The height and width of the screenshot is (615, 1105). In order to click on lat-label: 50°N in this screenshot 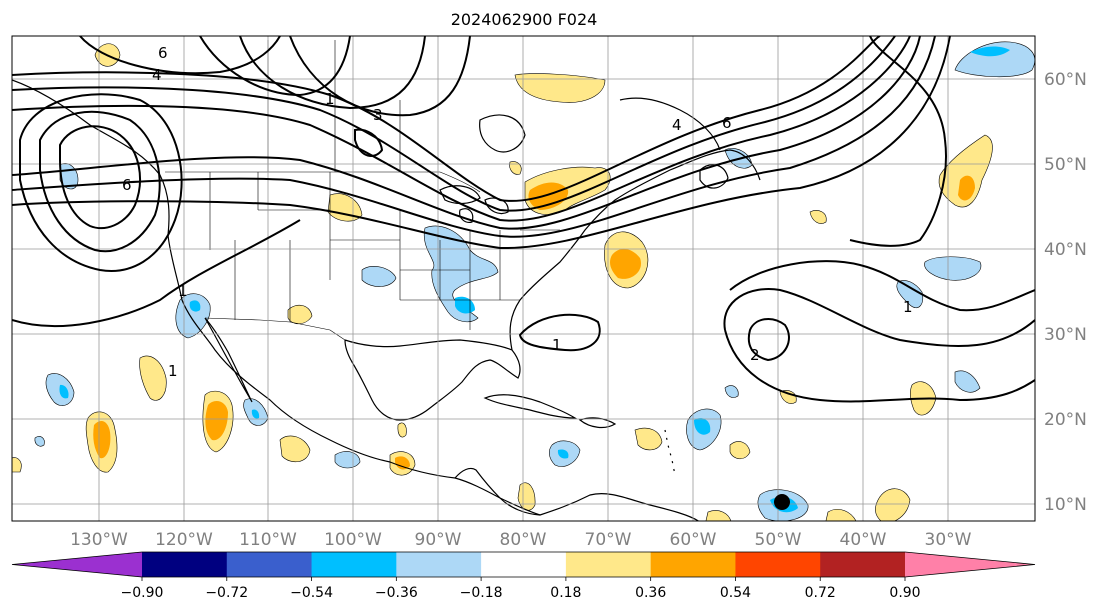, I will do `click(1065, 165)`.